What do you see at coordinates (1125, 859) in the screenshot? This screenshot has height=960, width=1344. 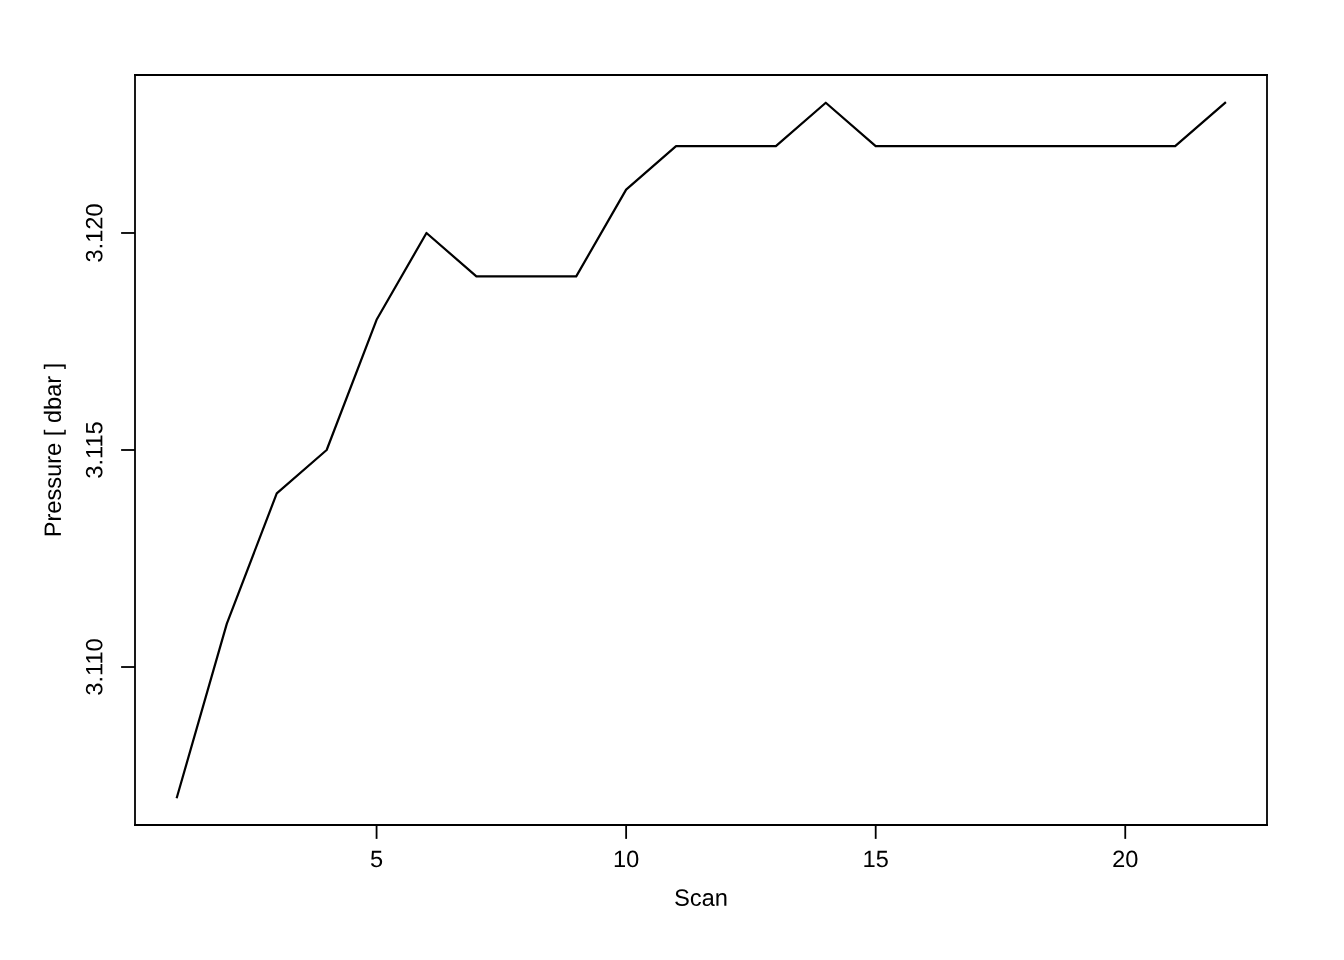 I see `x-tick-label: 20` at bounding box center [1125, 859].